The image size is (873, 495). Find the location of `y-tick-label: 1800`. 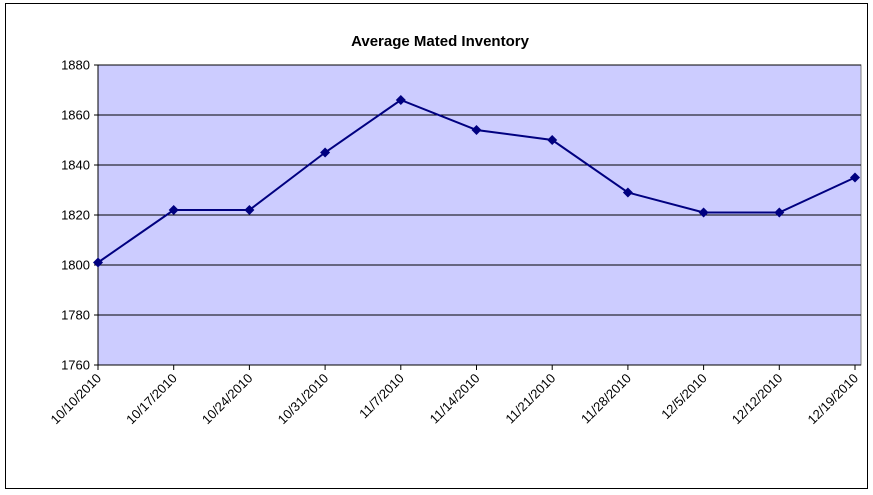

y-tick-label: 1800 is located at coordinates (75, 265).